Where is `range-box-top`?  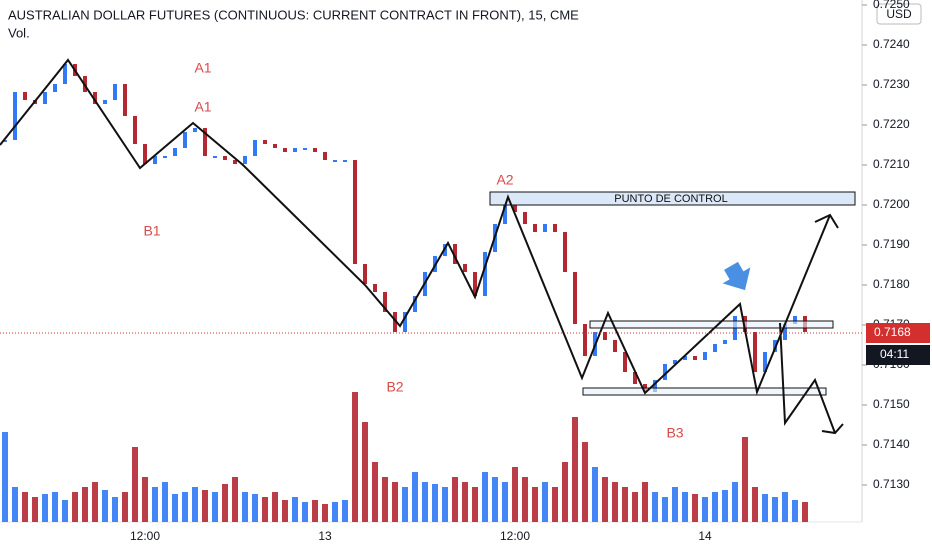 range-box-top is located at coordinates (711, 324).